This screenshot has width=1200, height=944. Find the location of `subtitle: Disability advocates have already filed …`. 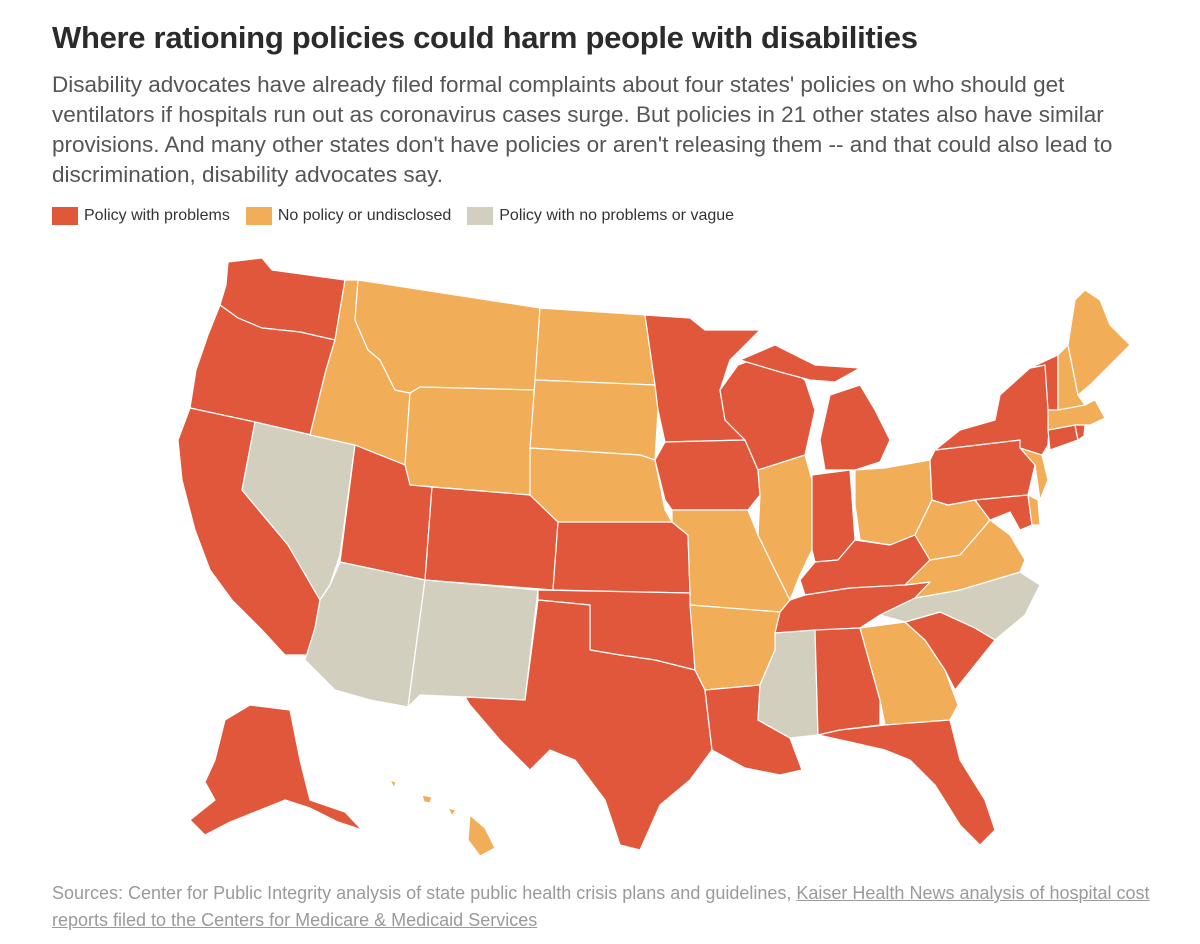

subtitle: Disability advocates have already filed … is located at coordinates (582, 129).